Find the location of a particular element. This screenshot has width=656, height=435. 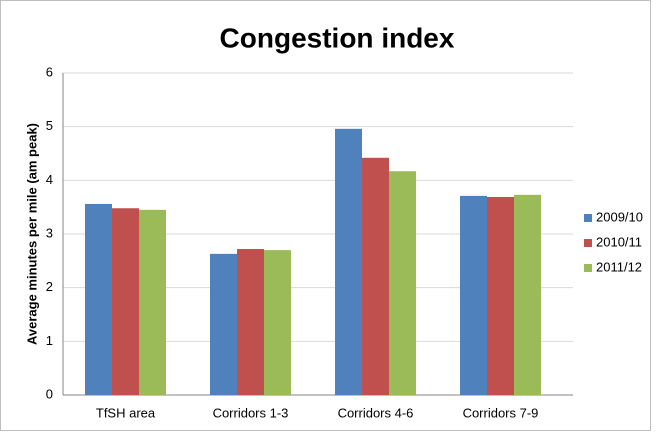

y-tick-label: 5 is located at coordinates (49, 125).